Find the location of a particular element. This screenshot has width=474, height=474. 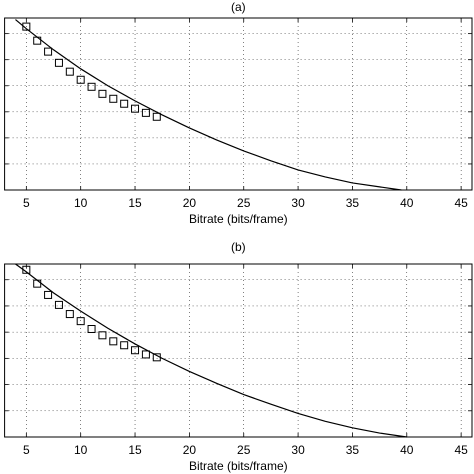

subplot-title: (b) is located at coordinates (238, 247).